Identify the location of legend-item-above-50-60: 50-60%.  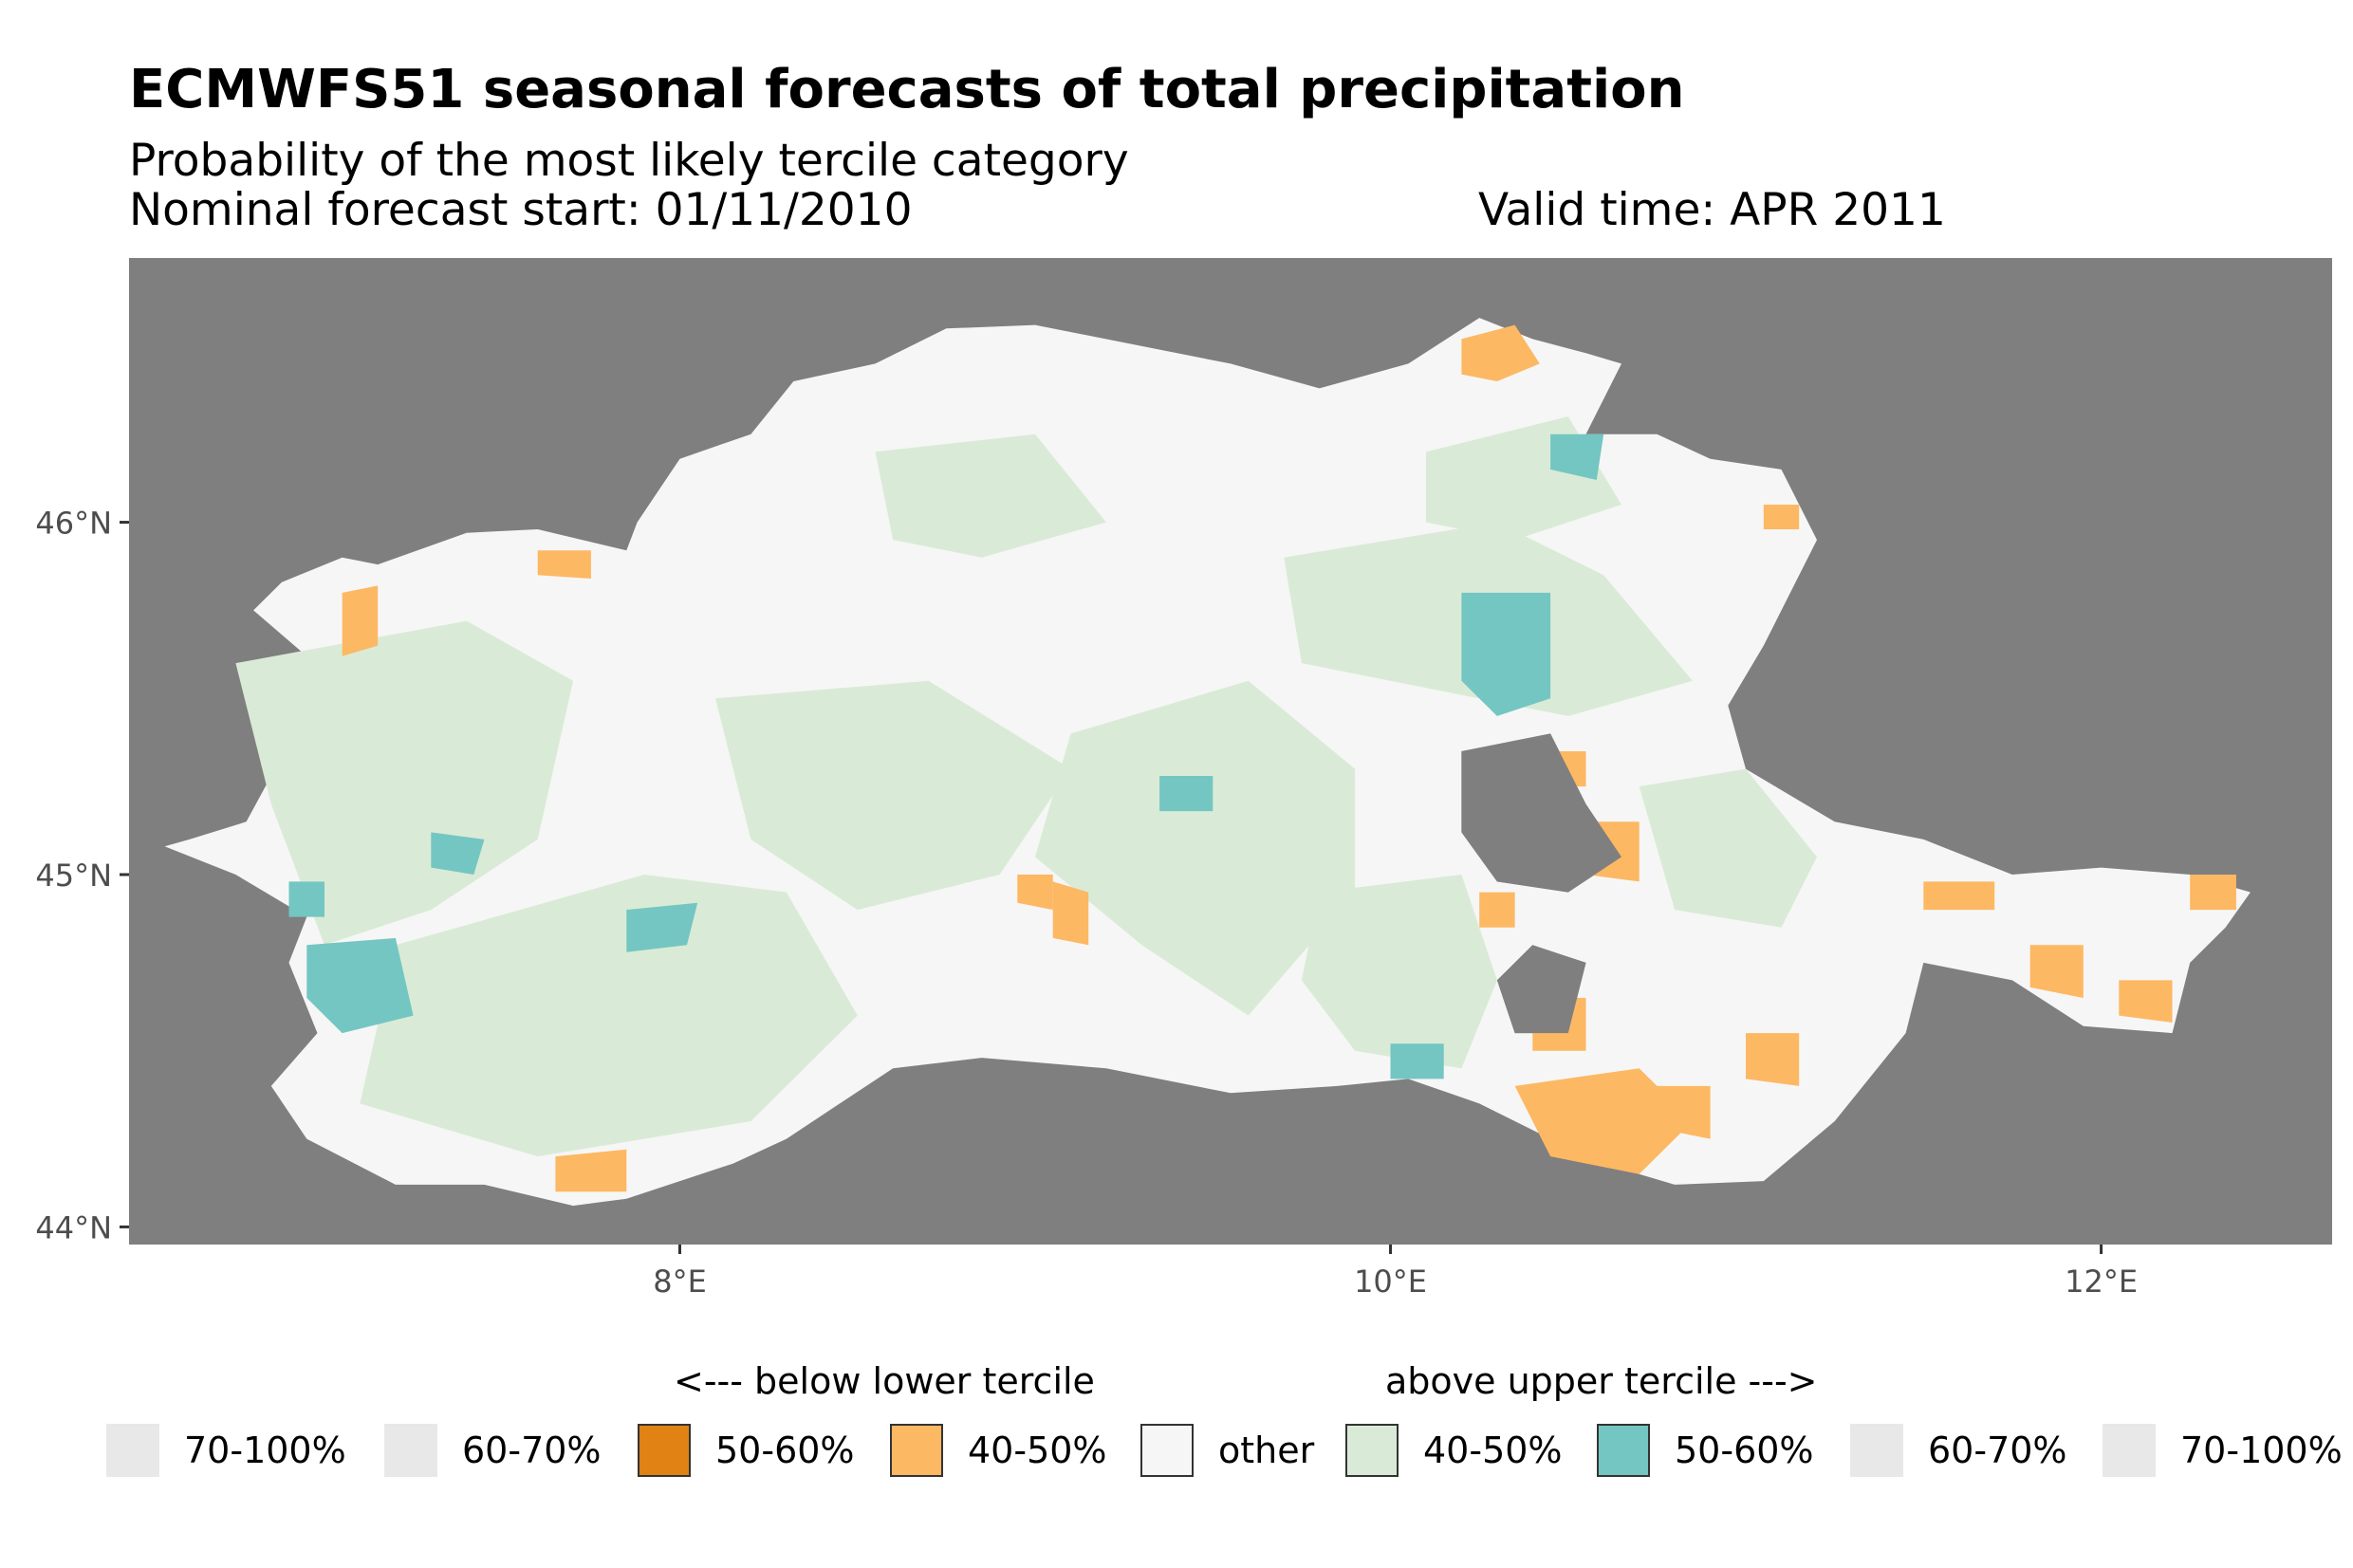
(1705, 1451).